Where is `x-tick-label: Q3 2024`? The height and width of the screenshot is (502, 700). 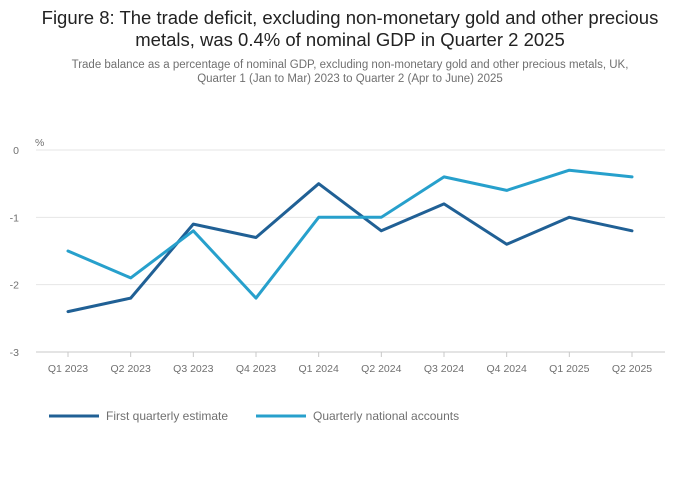 x-tick-label: Q3 2024 is located at coordinates (444, 369).